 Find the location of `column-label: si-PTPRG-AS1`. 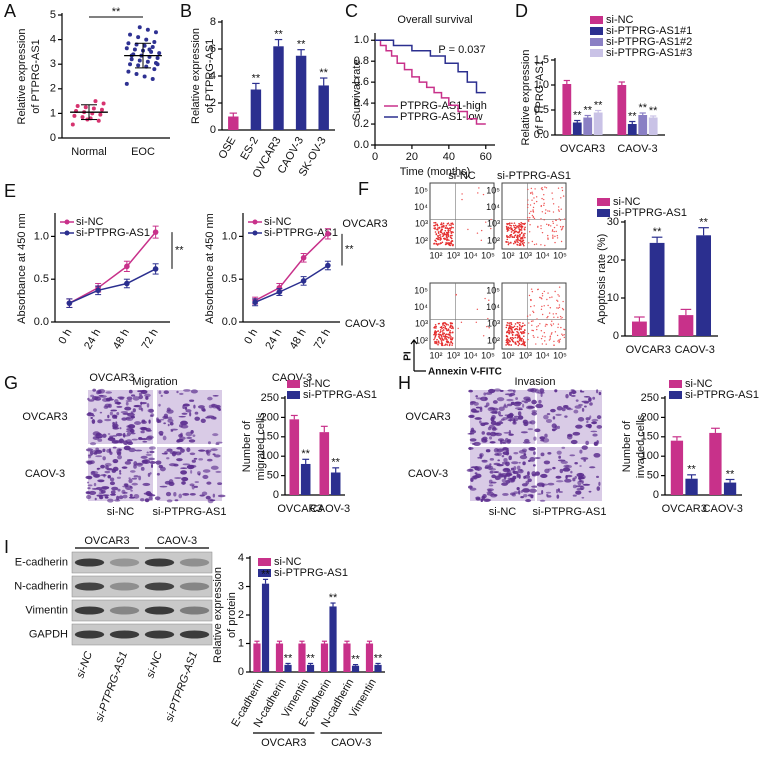

column-label: si-PTPRG-AS1 is located at coordinates (534, 176).